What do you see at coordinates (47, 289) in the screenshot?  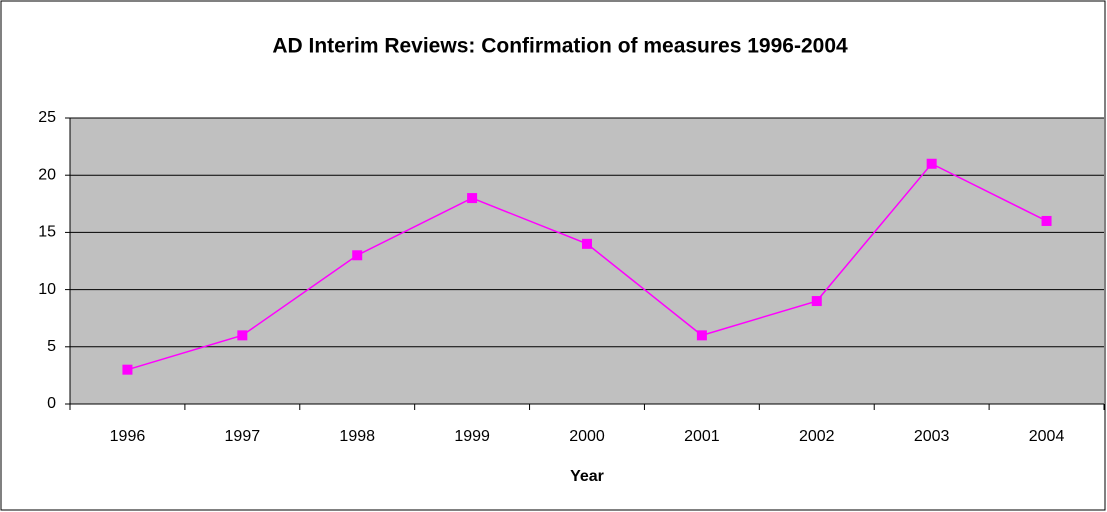 I see `y-tick-label: 10` at bounding box center [47, 289].